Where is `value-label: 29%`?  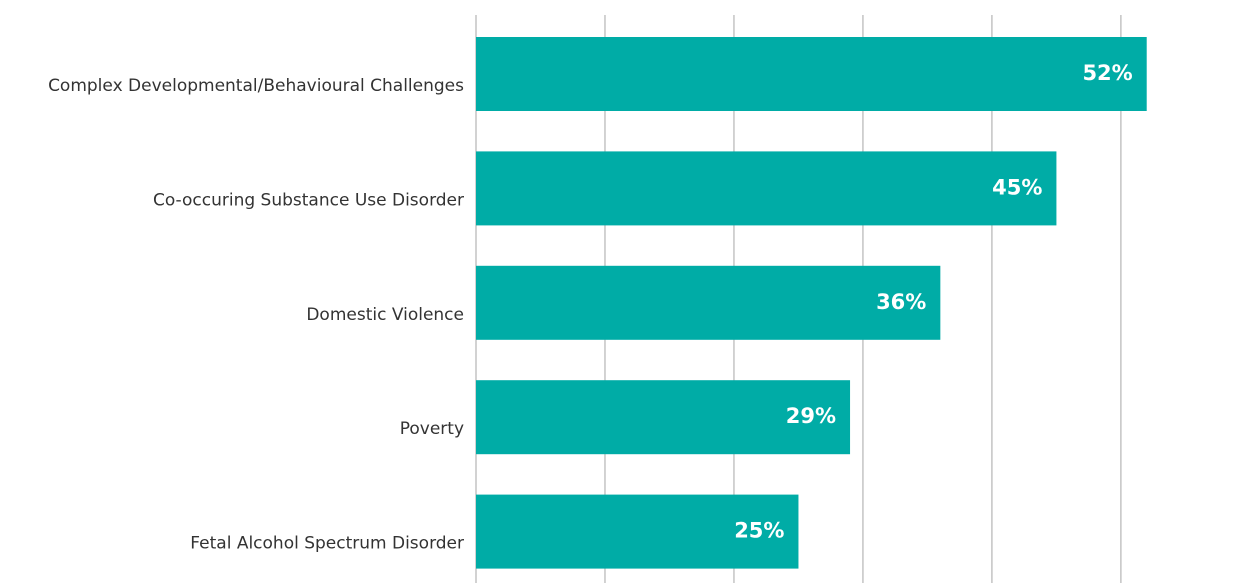 value-label: 29% is located at coordinates (811, 416).